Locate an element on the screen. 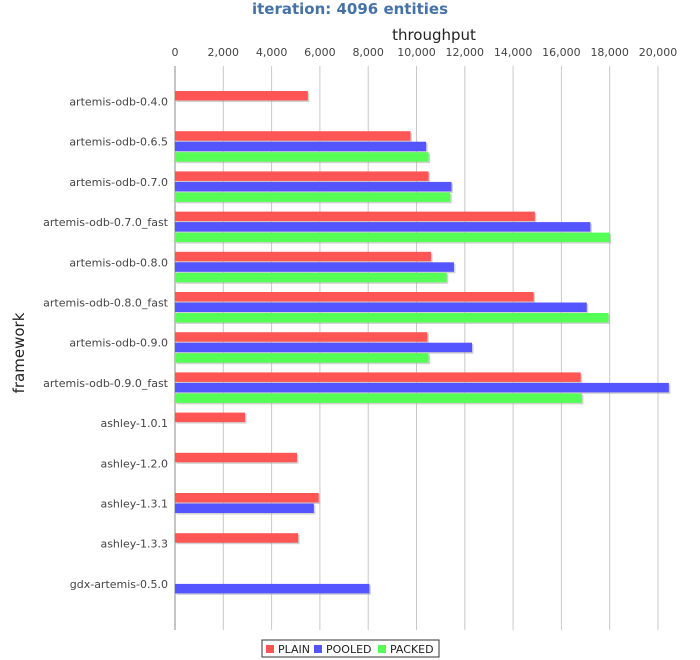 The image size is (700, 660). legend-label: POOLED is located at coordinates (349, 649).